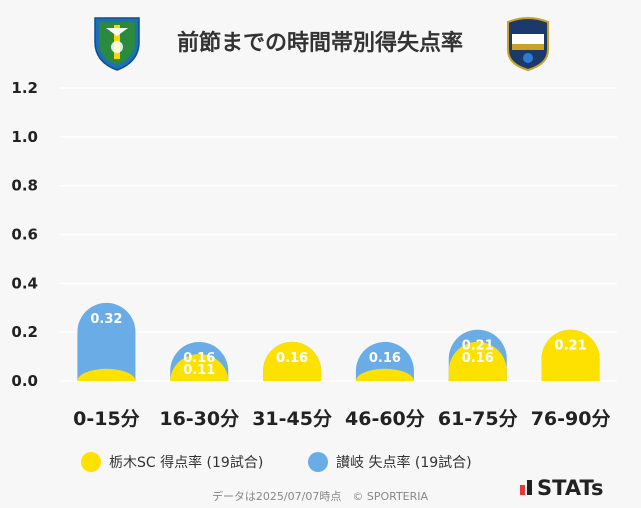 This screenshot has height=508, width=641. I want to click on y-tick-label: 0.4, so click(24, 283).